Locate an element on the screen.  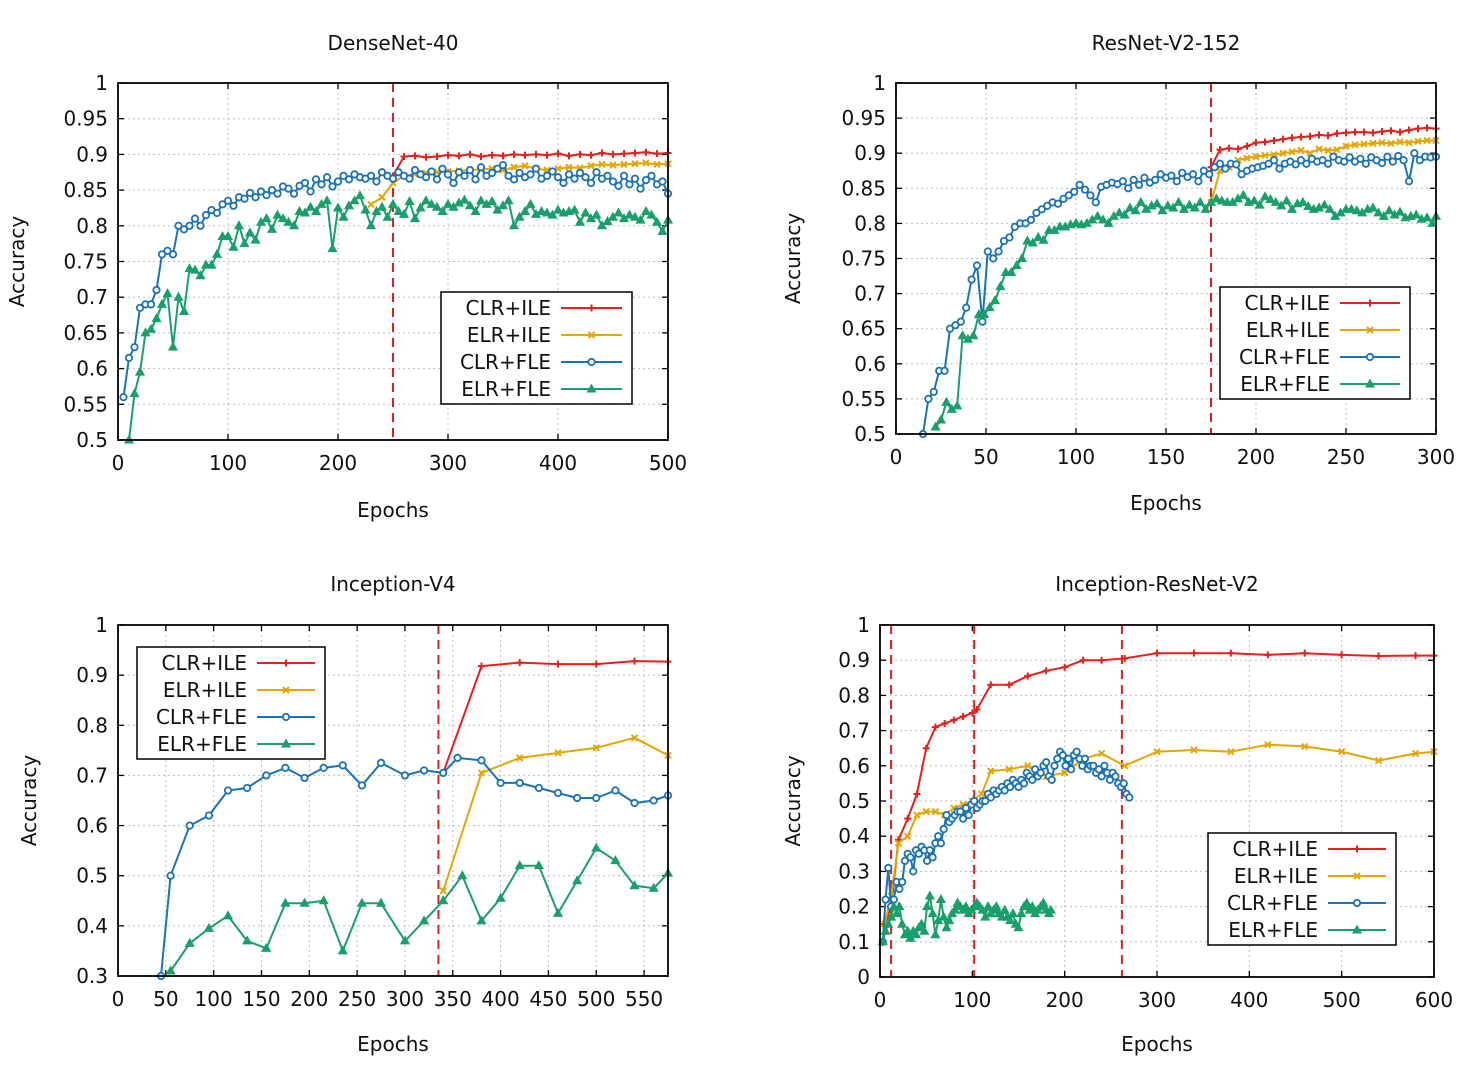
x-tick-label: 100 is located at coordinates (972, 1000).